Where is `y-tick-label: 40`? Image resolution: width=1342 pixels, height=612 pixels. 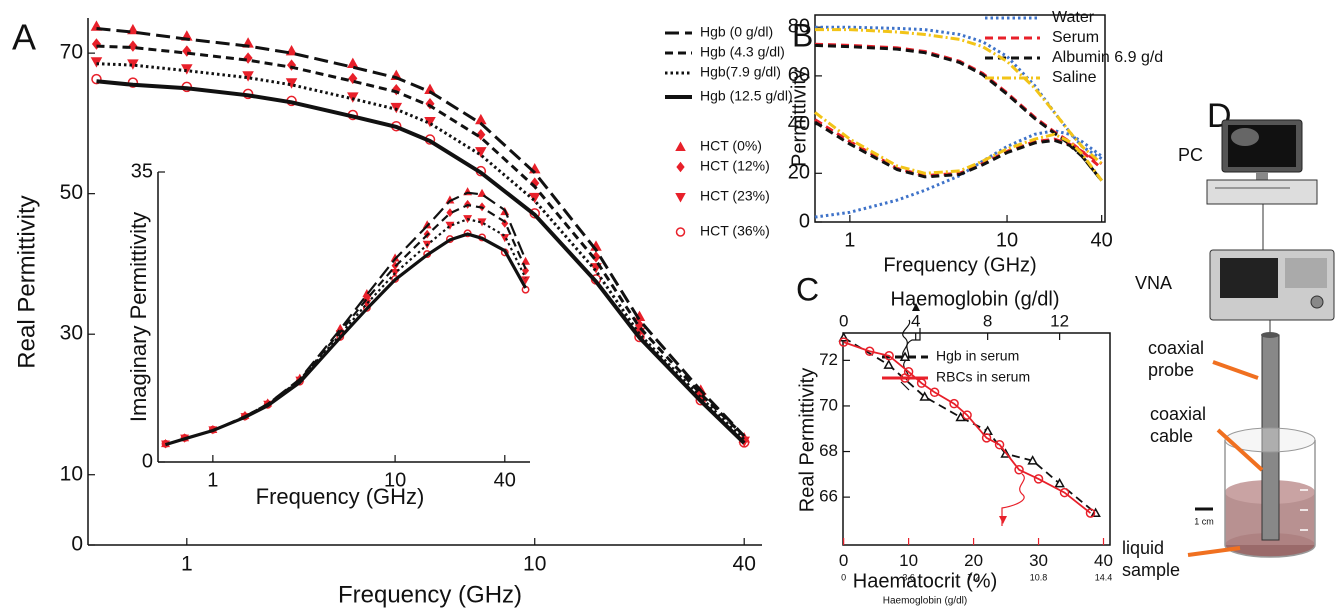 y-tick-label: 40 is located at coordinates (799, 124).